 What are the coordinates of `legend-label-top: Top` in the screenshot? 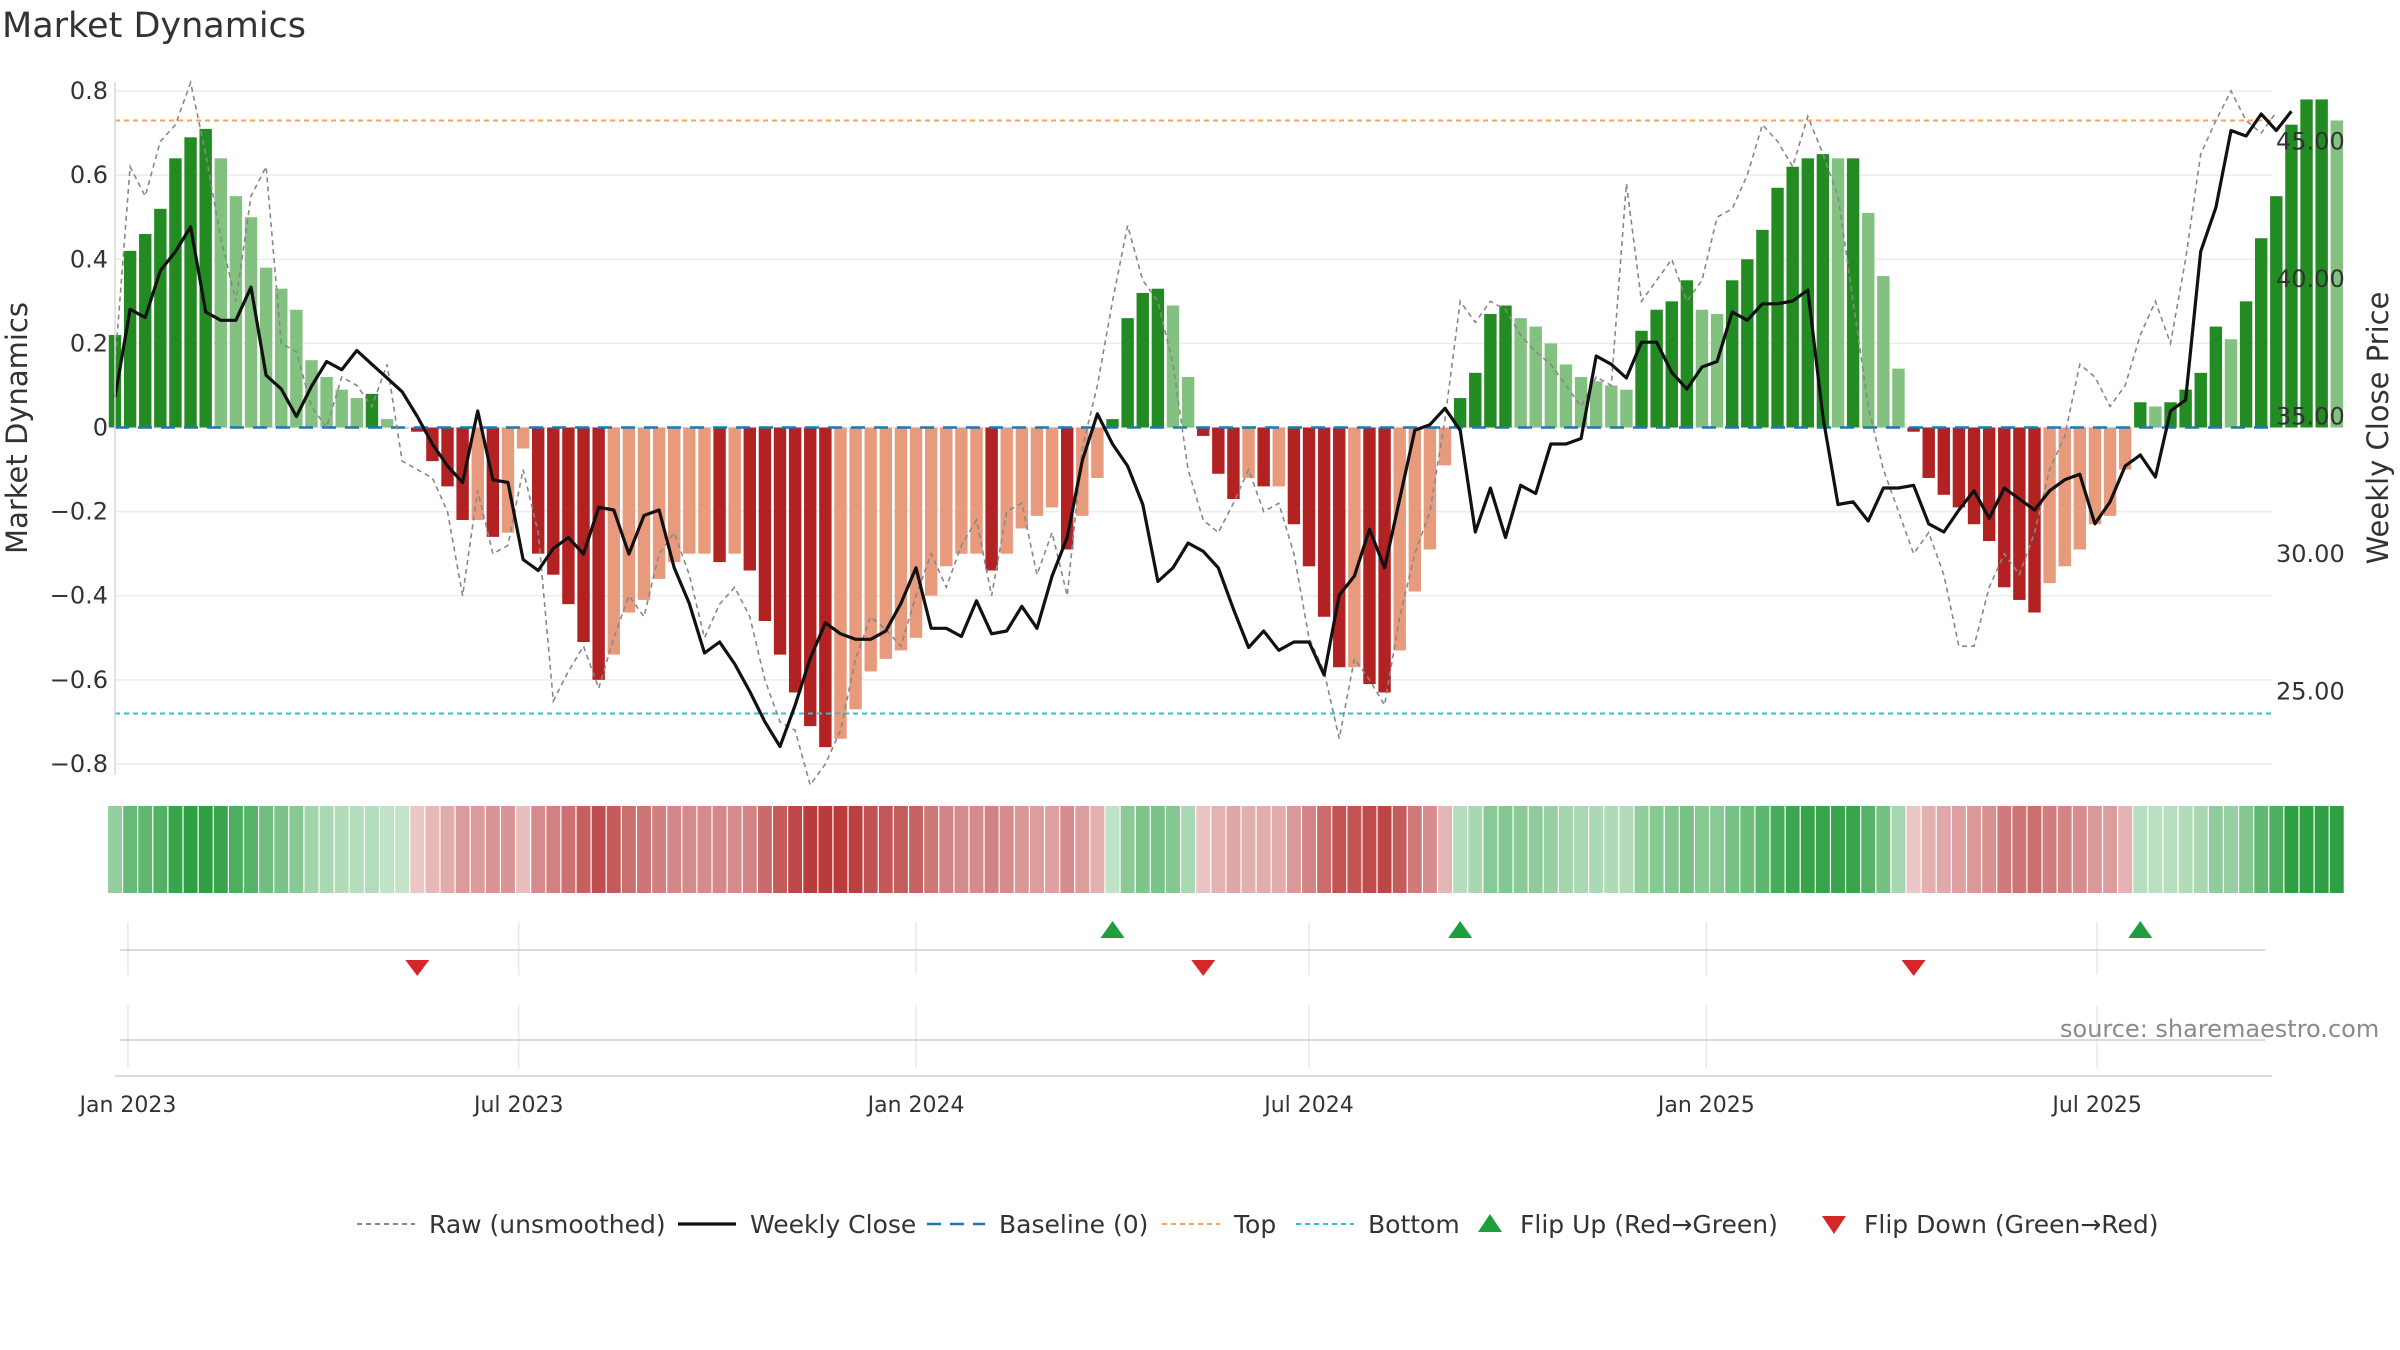 It's located at (1254, 1224).